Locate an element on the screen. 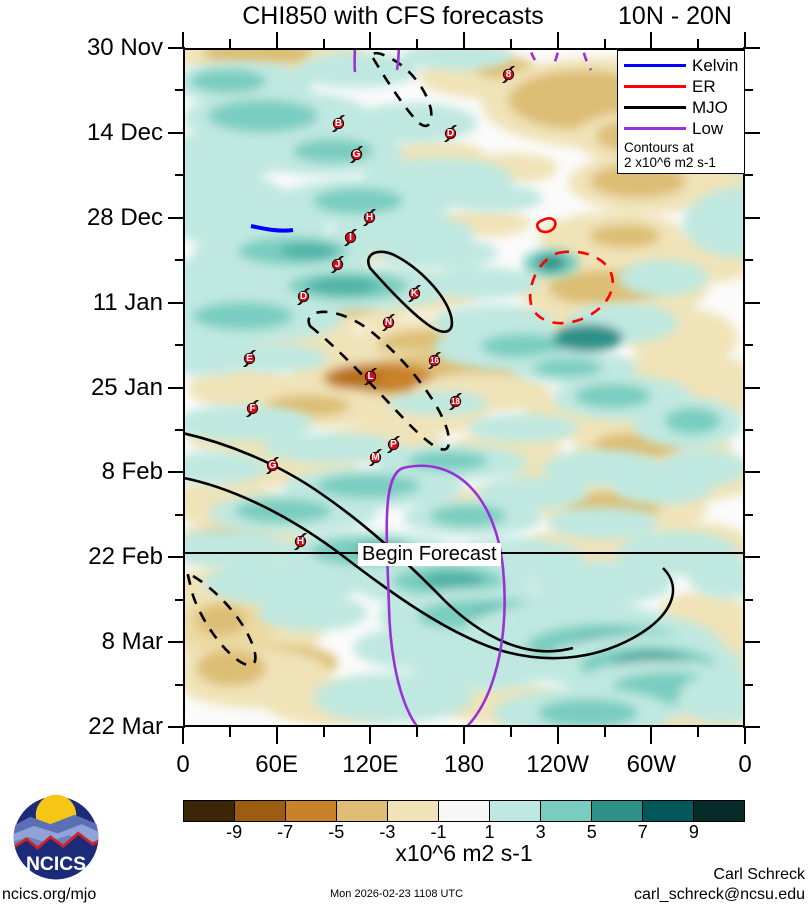 This screenshot has width=809, height=907. kelvin-contours is located at coordinates (272, 228).